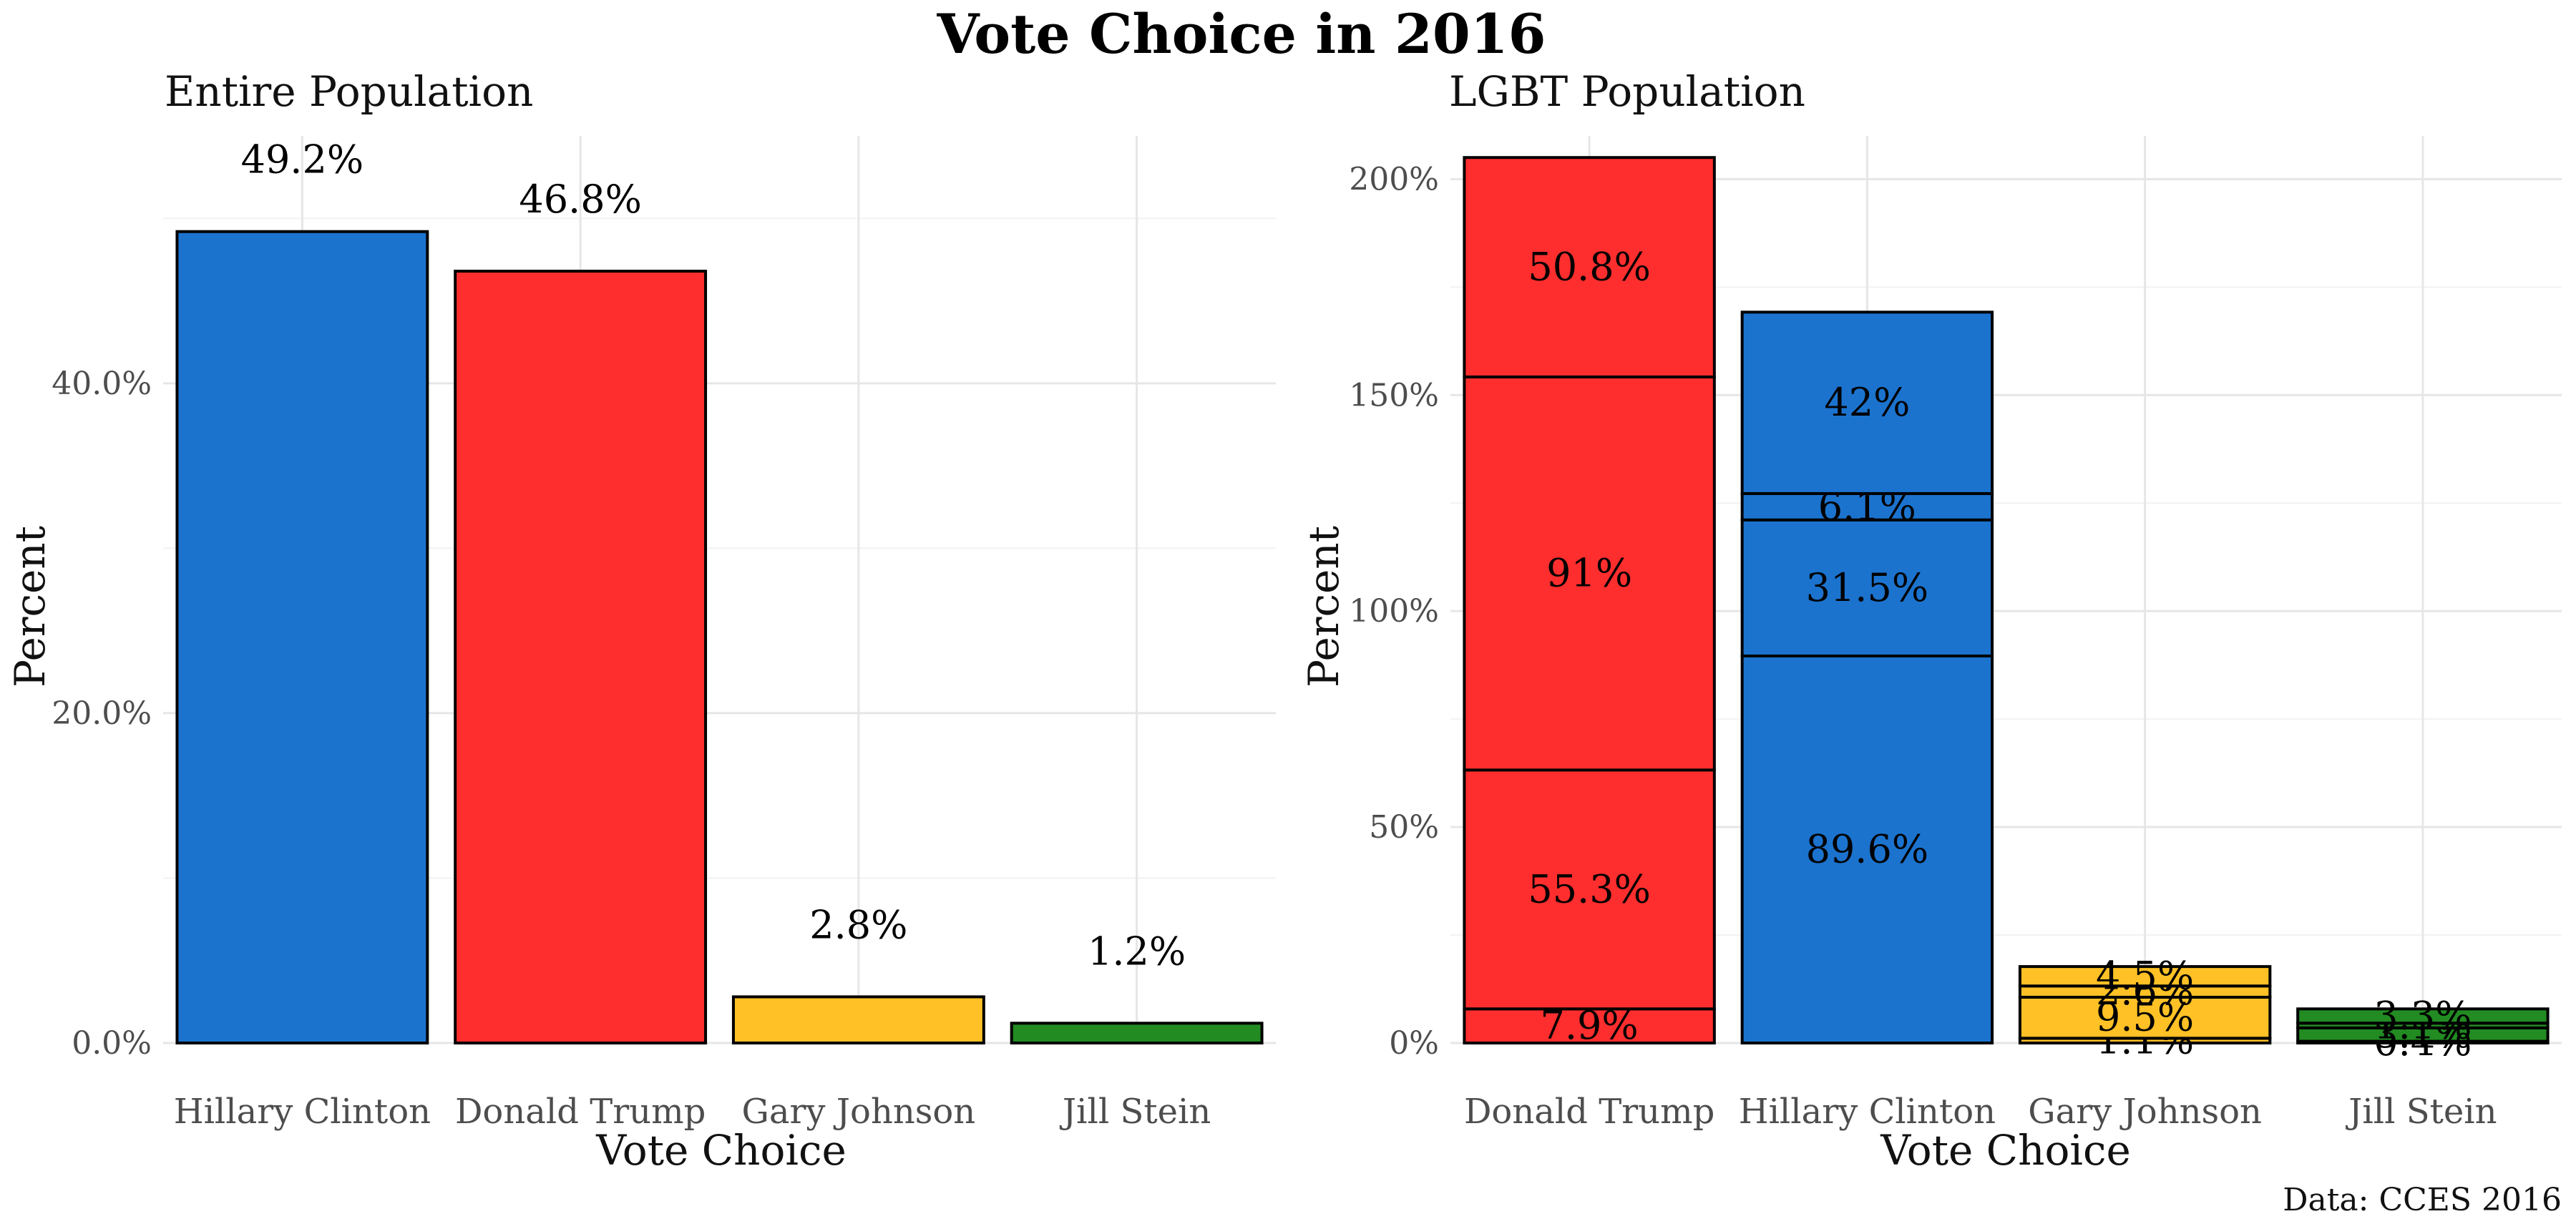  I want to click on lgbt-population-y-tick-label: 0%, so click(1414, 1043).